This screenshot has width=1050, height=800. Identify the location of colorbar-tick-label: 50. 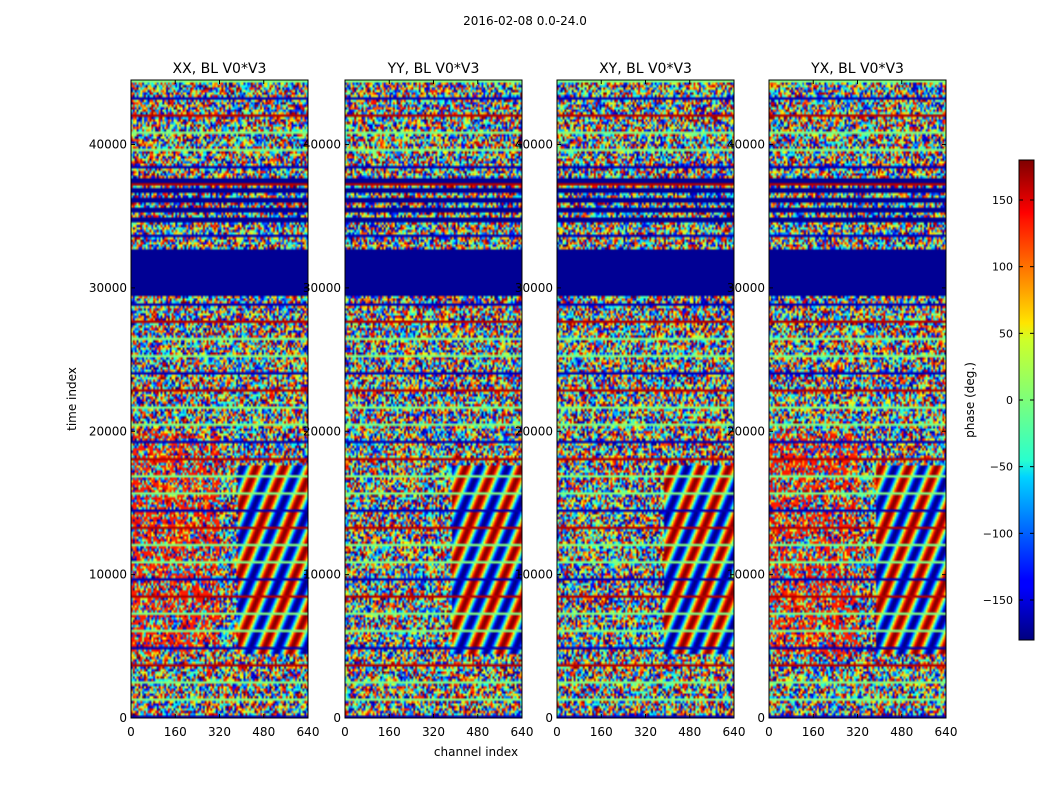
(1006, 333).